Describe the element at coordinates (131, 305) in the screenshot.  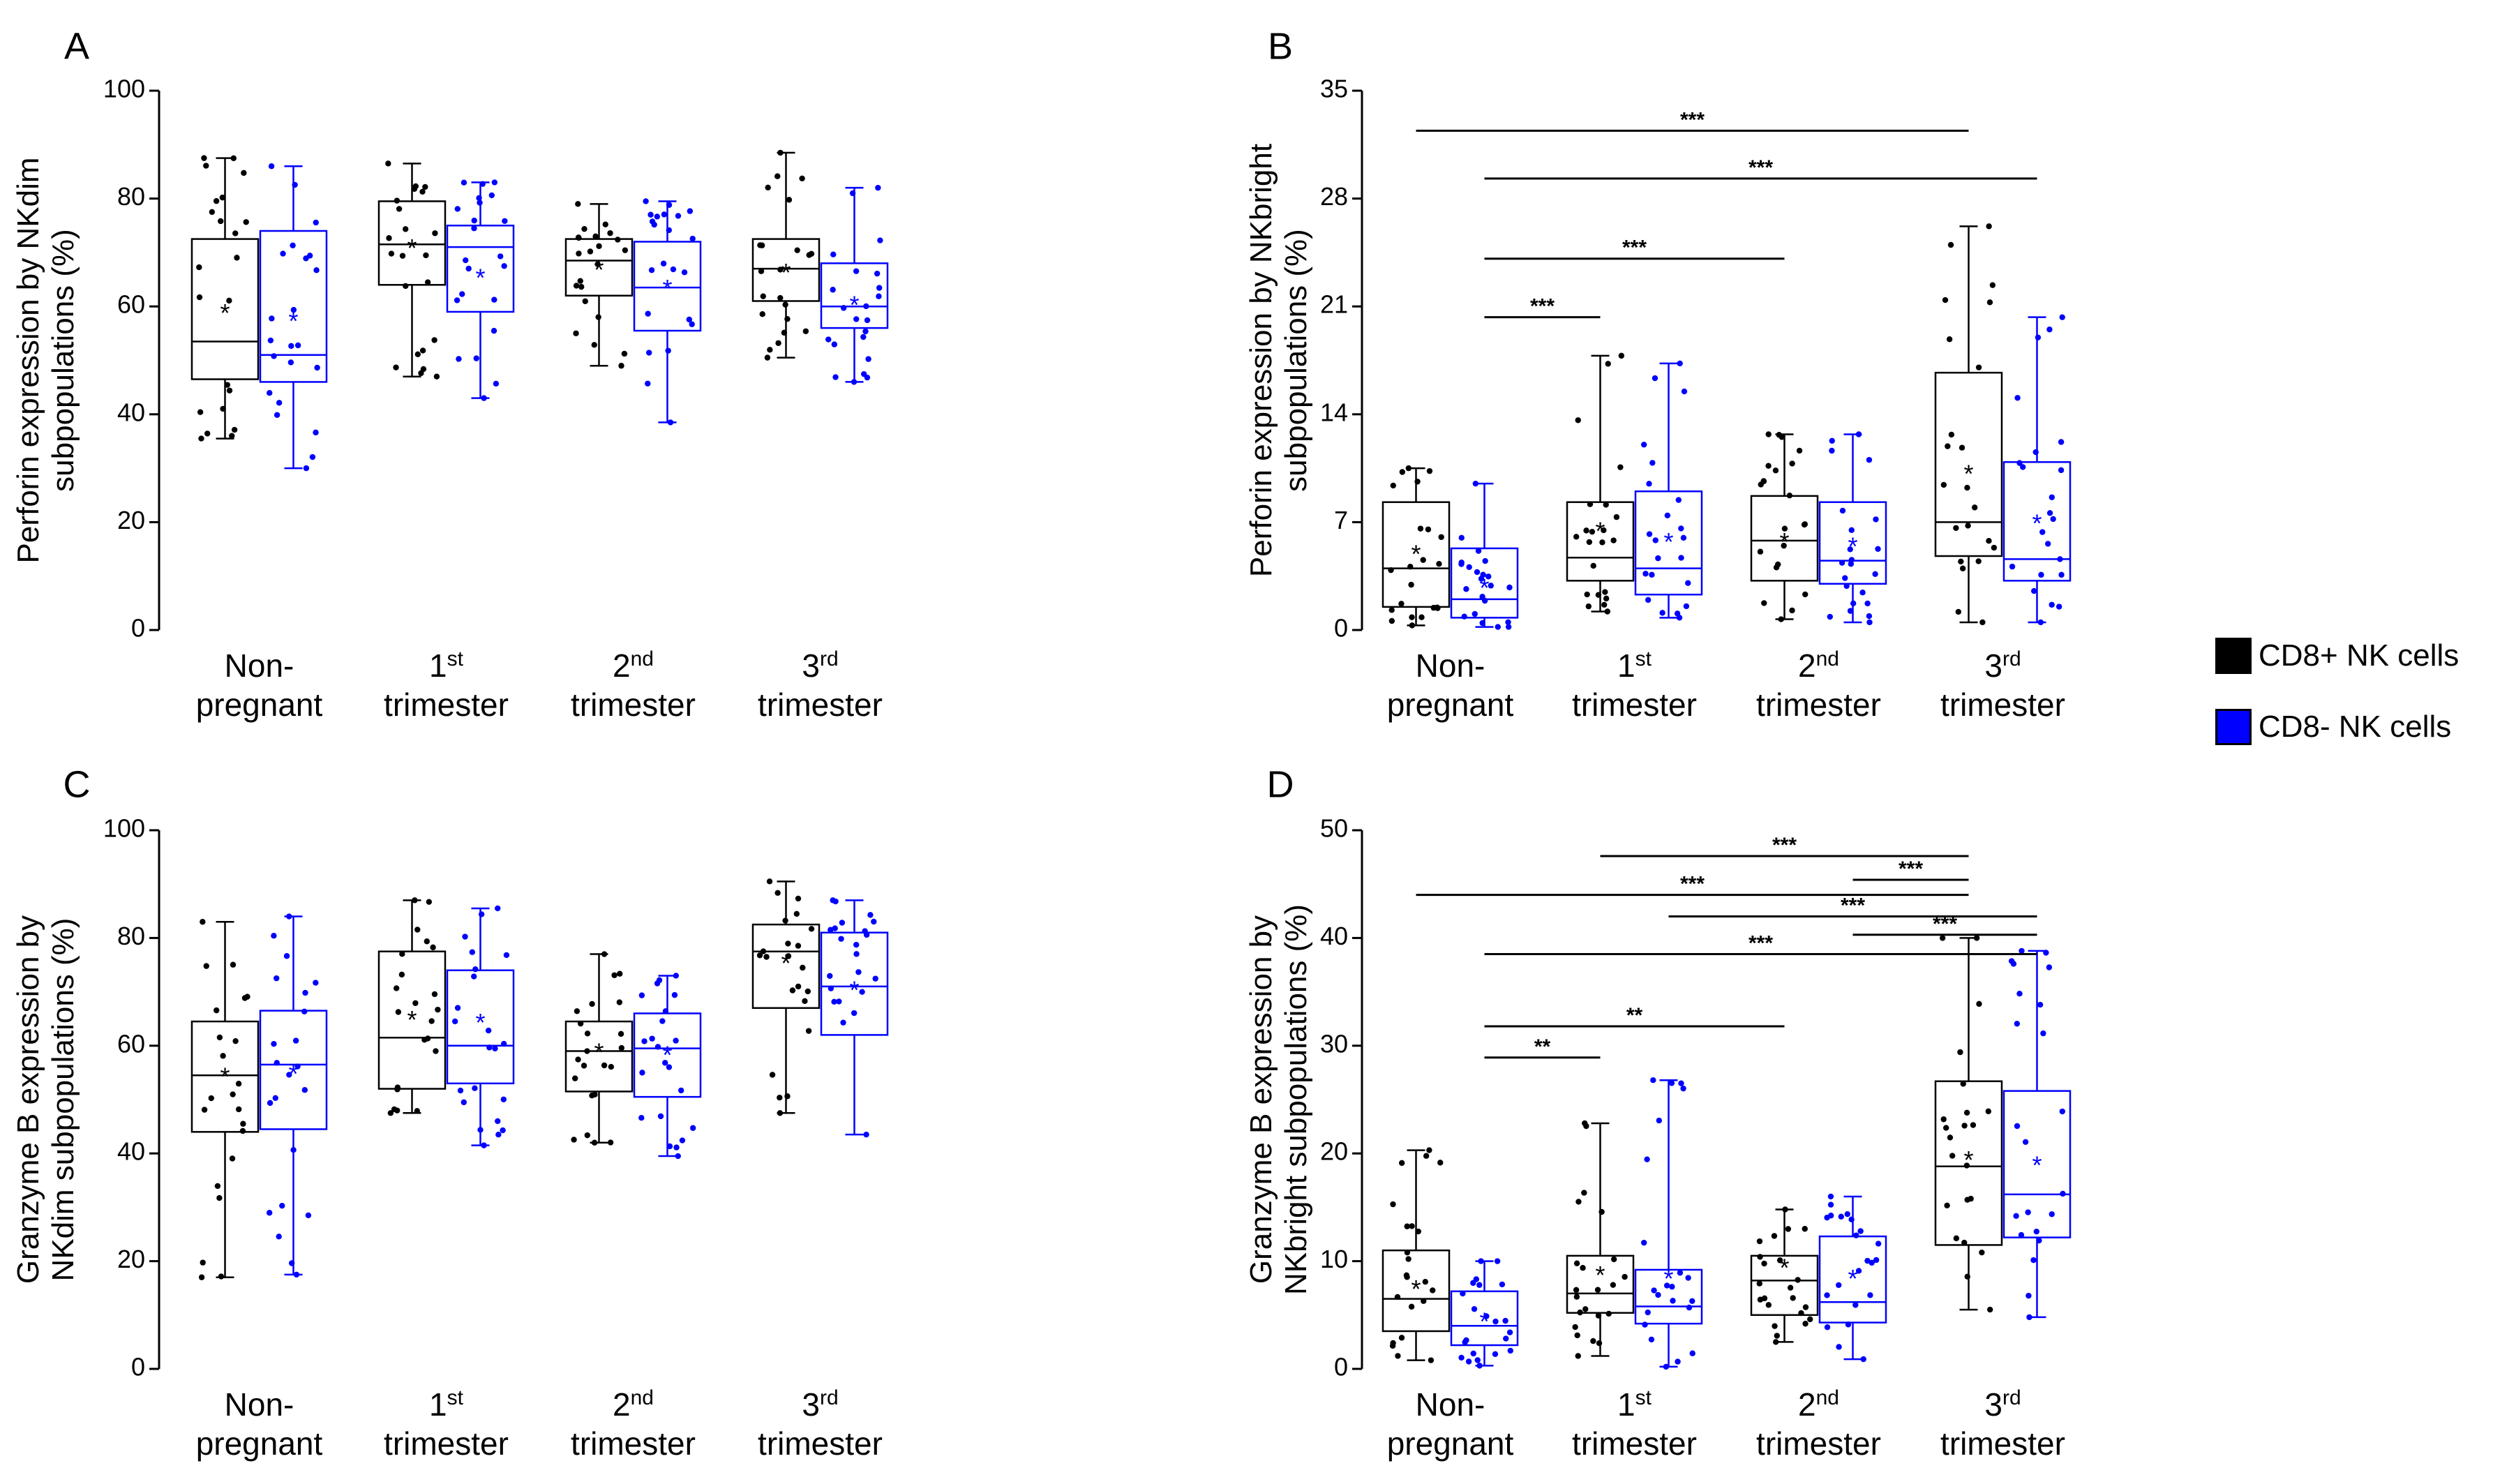
I see `y-tick-label: 60` at that location.